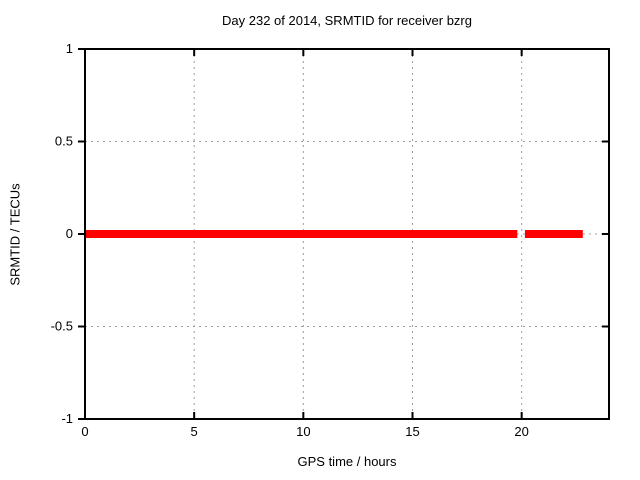  What do you see at coordinates (412, 431) in the screenshot?
I see `x-tick-label: 15` at bounding box center [412, 431].